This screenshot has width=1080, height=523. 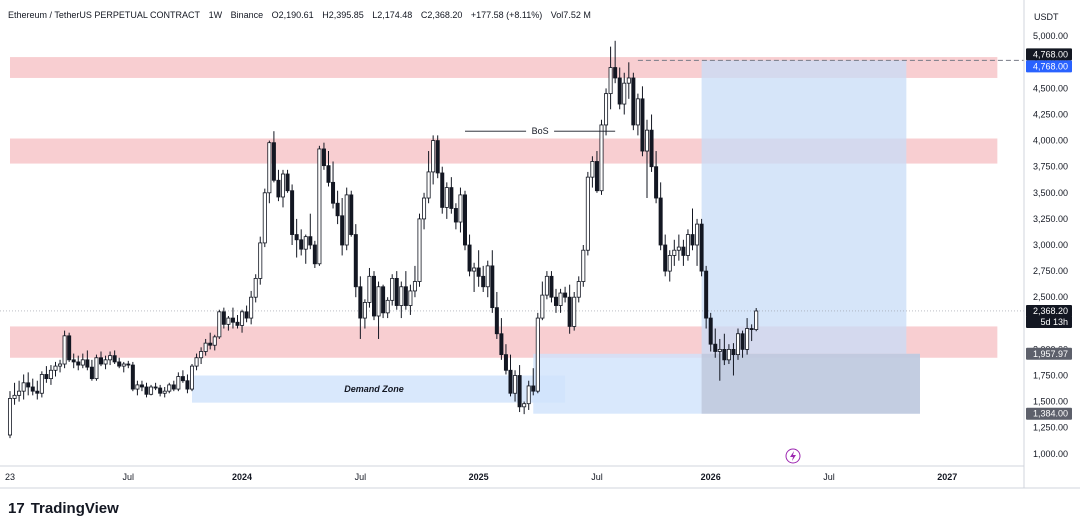 I want to click on high-value: H2,395.85, so click(x=343, y=15).